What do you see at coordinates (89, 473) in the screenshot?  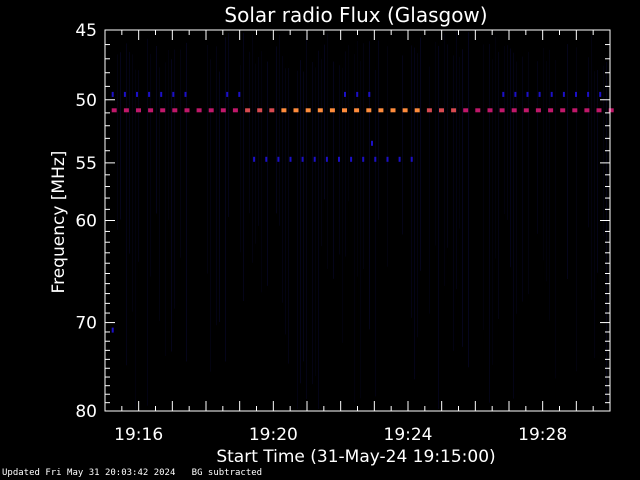 I see `updated-timestamp: Updated Fri May 31 20:03:42 2024` at bounding box center [89, 473].